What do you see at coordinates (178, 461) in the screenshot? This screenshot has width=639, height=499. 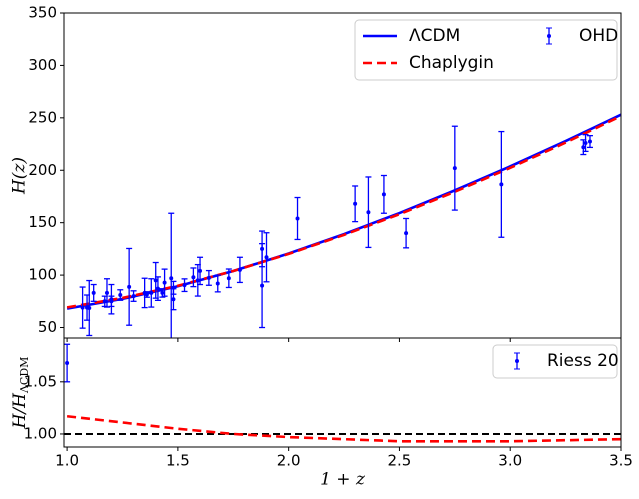 I see `x-tick-label: 1.5` at bounding box center [178, 461].